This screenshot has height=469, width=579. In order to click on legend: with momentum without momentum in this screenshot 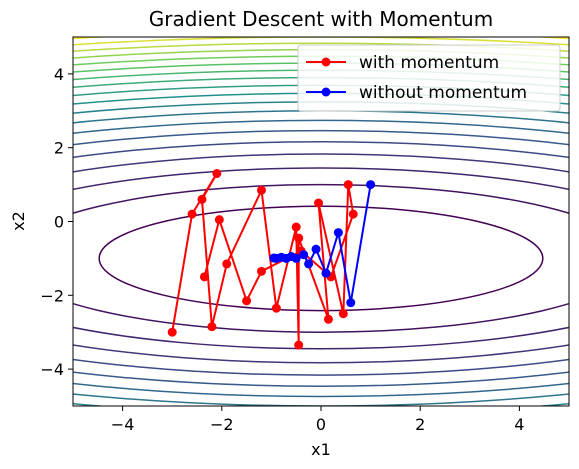, I will do `click(429, 78)`.